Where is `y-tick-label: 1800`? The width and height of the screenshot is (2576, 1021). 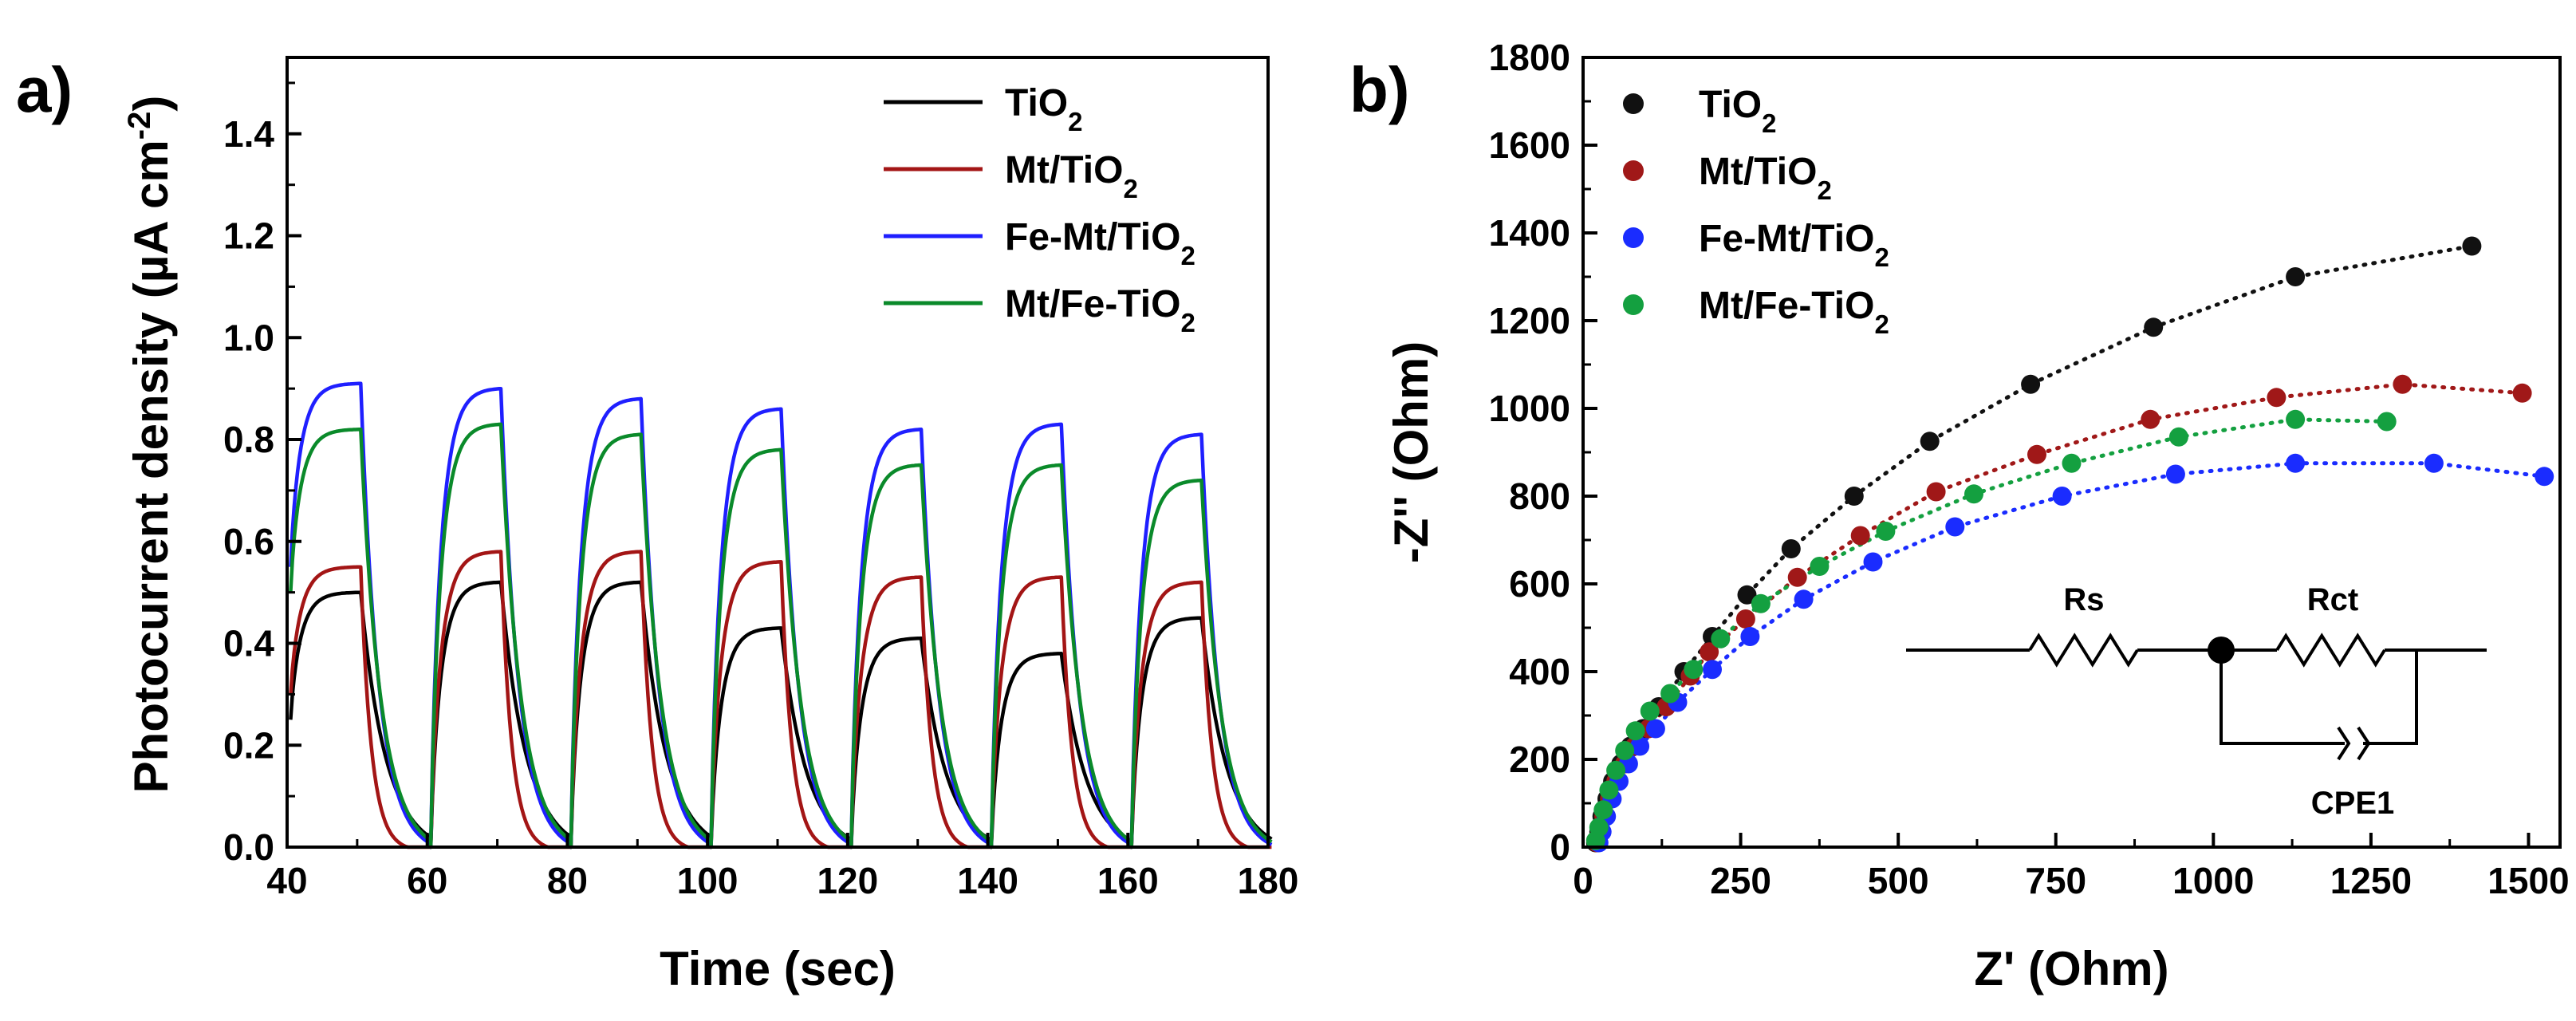
y-tick-label: 1800 is located at coordinates (1529, 57).